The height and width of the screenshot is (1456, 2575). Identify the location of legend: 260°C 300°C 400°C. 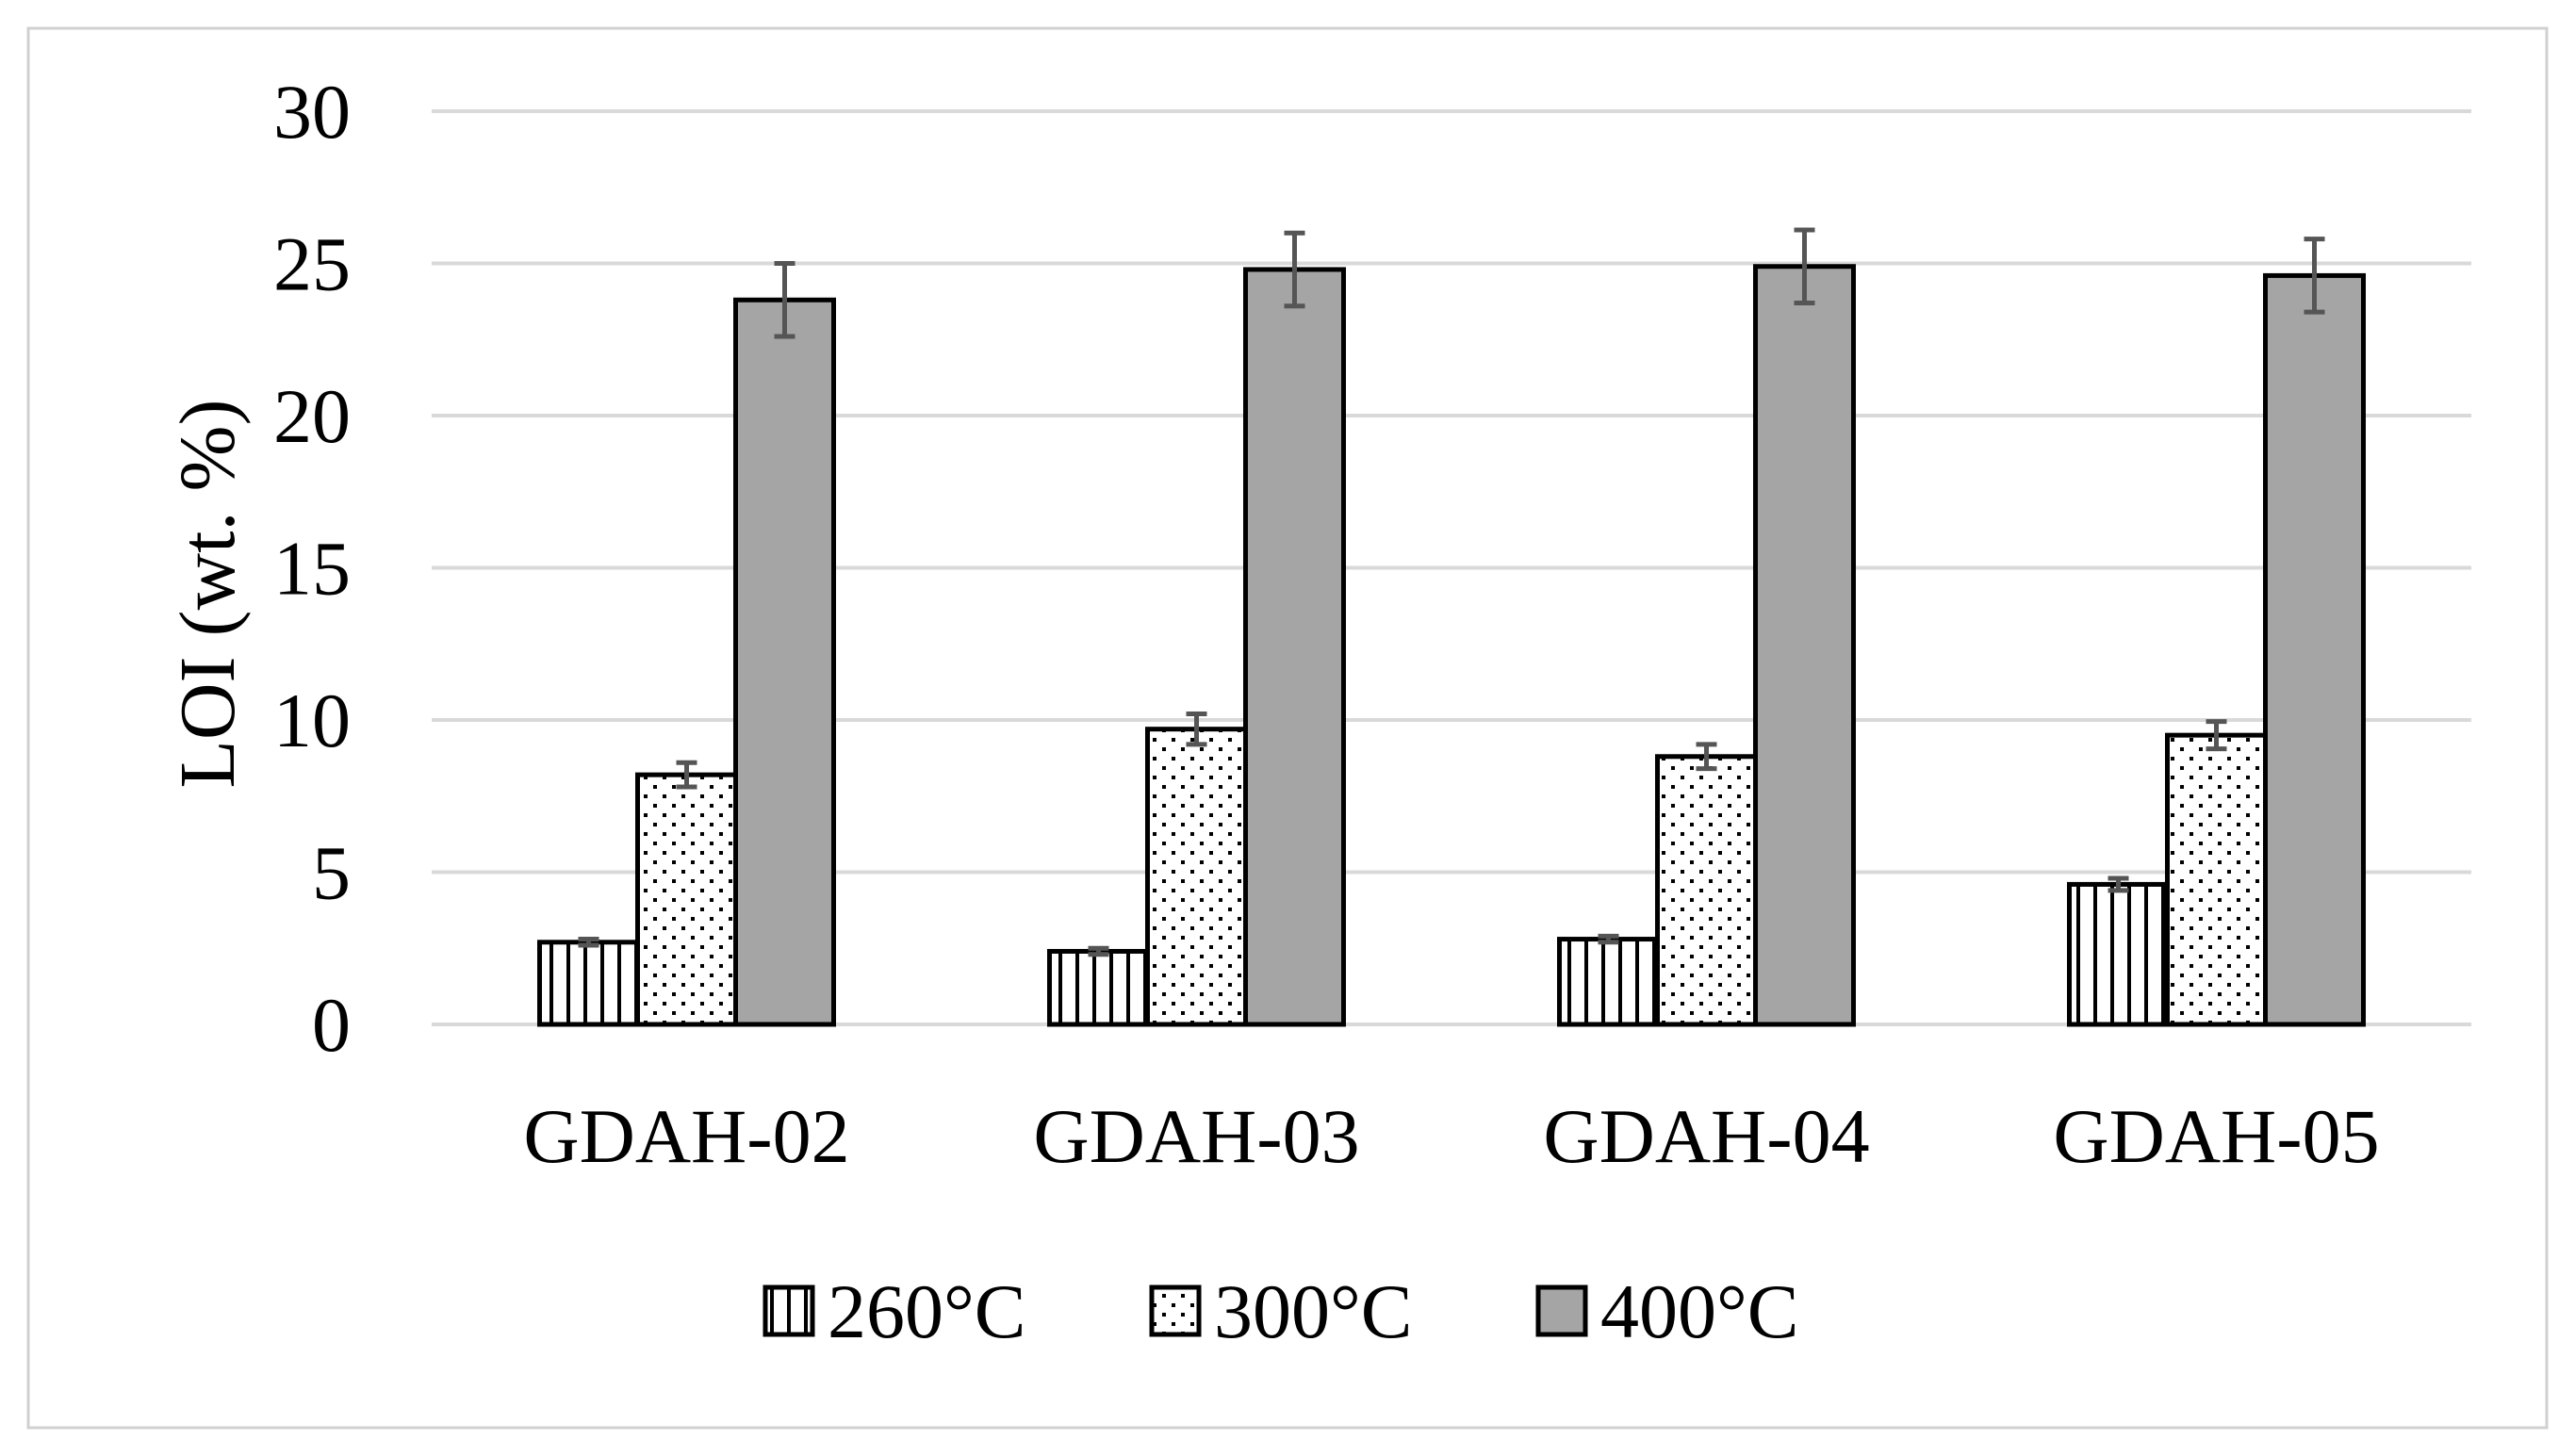
(1281, 1311).